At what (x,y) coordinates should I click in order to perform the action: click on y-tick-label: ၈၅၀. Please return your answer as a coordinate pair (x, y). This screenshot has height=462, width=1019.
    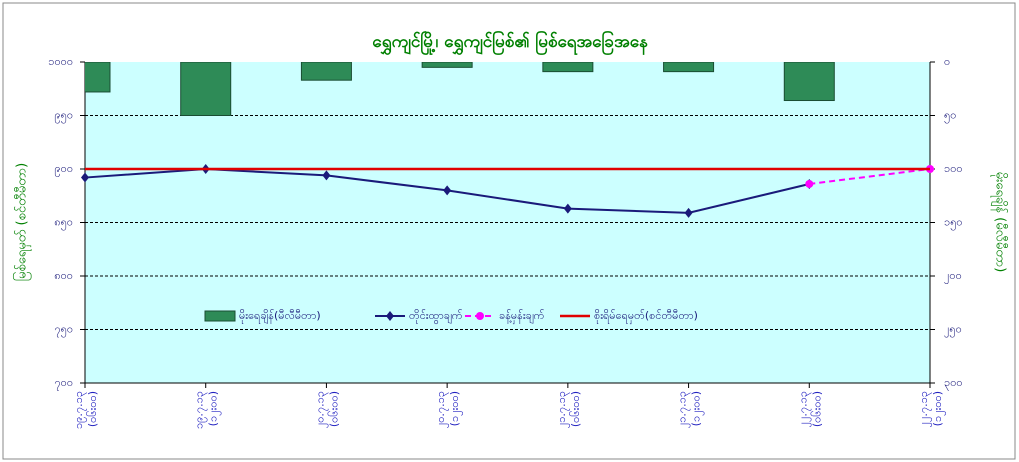
    Looking at the image, I should click on (63, 223).